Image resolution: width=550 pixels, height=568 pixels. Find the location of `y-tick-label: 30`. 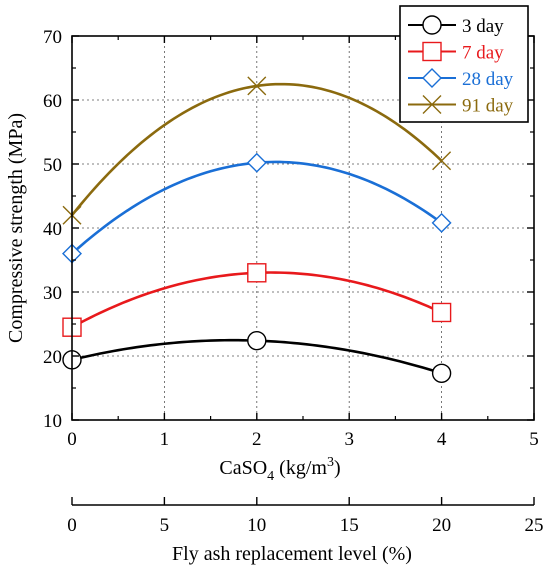

y-tick-label: 30 is located at coordinates (52, 293).